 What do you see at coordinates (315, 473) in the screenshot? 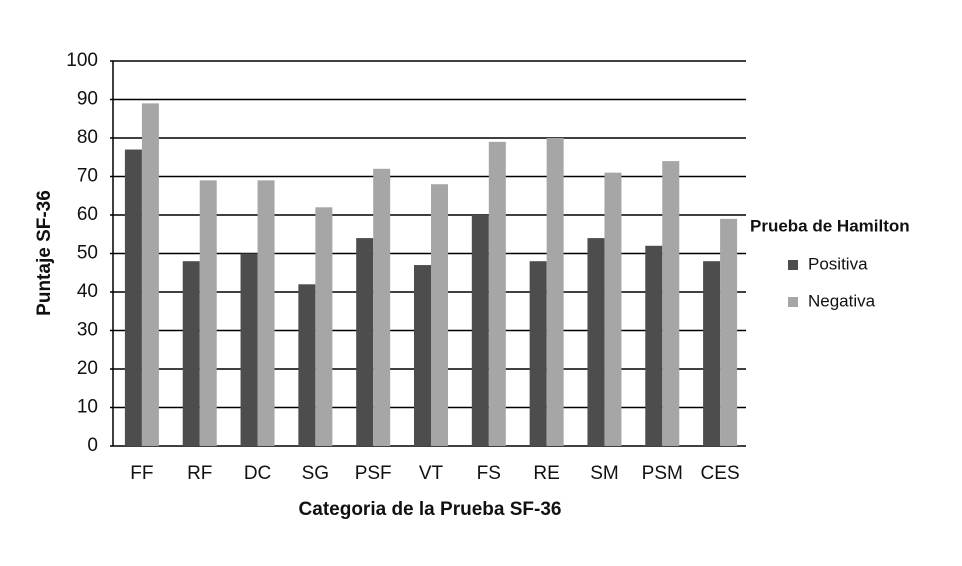
I see `x-tick-label: SG` at bounding box center [315, 473].